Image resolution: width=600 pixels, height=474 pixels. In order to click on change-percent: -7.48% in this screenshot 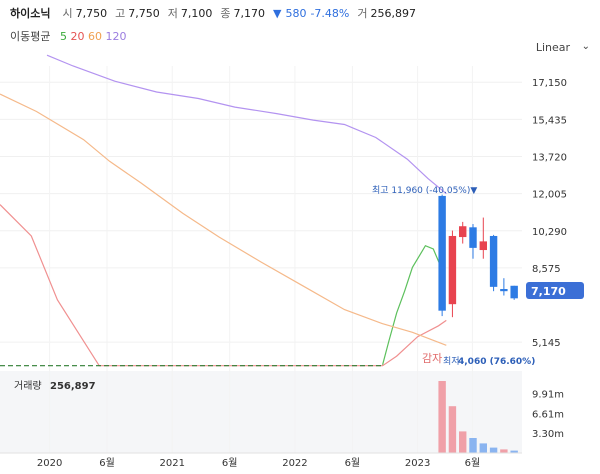, I will do `click(330, 13)`.